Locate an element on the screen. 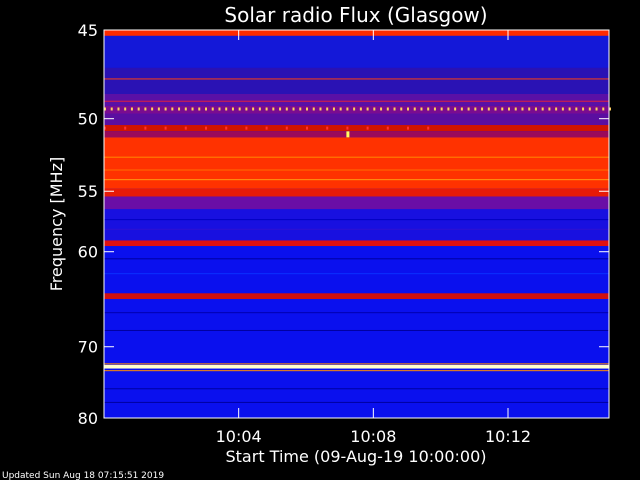 This screenshot has height=480, width=640. chart-title: Solar radio Flux (Glasgow) is located at coordinates (355, 15).